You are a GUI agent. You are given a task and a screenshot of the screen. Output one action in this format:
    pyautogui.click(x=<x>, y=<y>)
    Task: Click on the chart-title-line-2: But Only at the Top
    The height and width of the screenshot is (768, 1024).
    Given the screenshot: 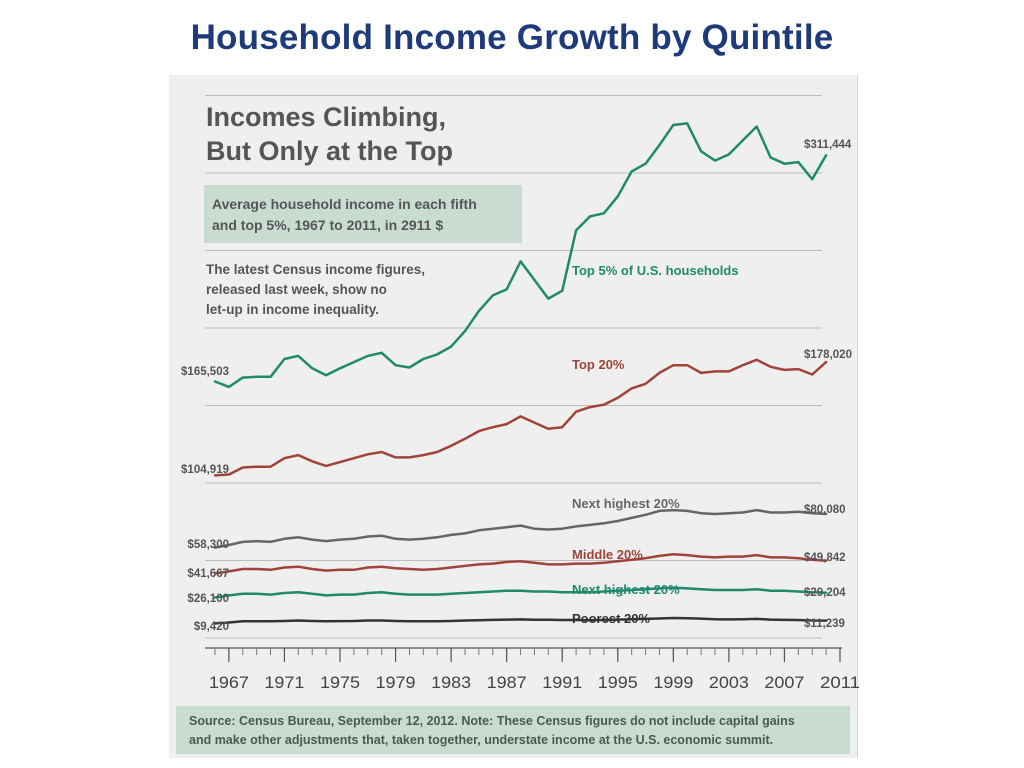 What is the action you would take?
    pyautogui.click(x=329, y=151)
    